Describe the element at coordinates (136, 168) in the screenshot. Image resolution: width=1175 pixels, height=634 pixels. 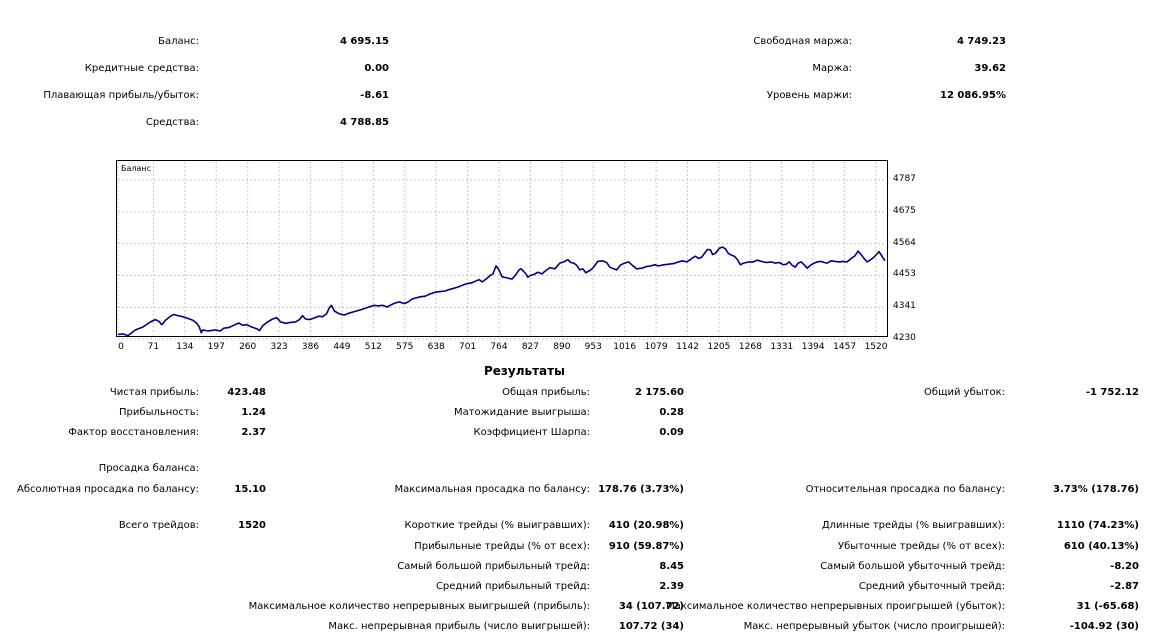
I see `chart-title: Баланс` at that location.